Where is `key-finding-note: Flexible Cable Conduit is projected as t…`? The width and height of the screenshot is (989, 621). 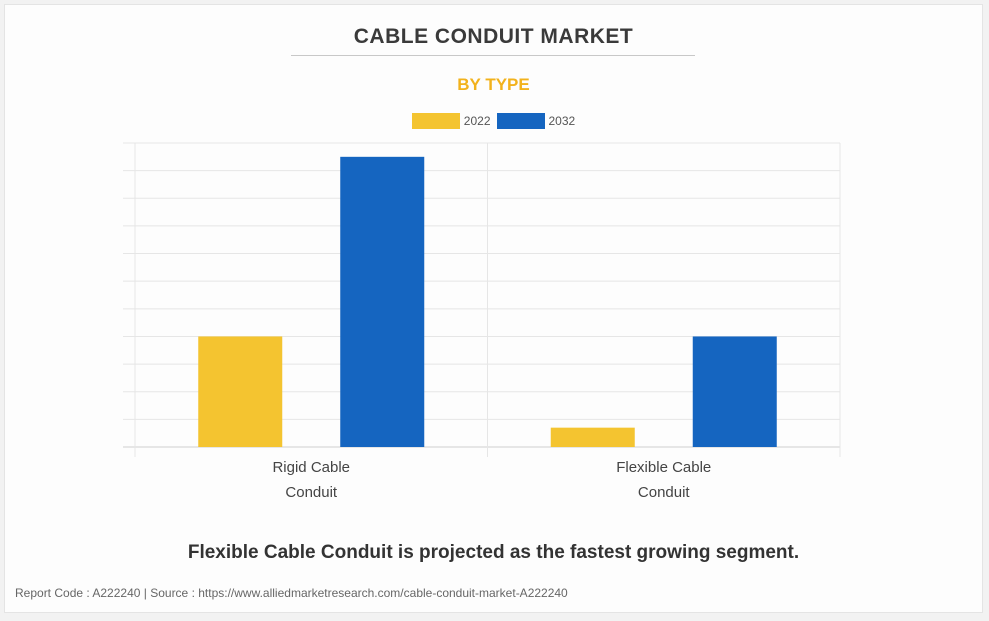 key-finding-note: Flexible Cable Conduit is projected as t… is located at coordinates (493, 552).